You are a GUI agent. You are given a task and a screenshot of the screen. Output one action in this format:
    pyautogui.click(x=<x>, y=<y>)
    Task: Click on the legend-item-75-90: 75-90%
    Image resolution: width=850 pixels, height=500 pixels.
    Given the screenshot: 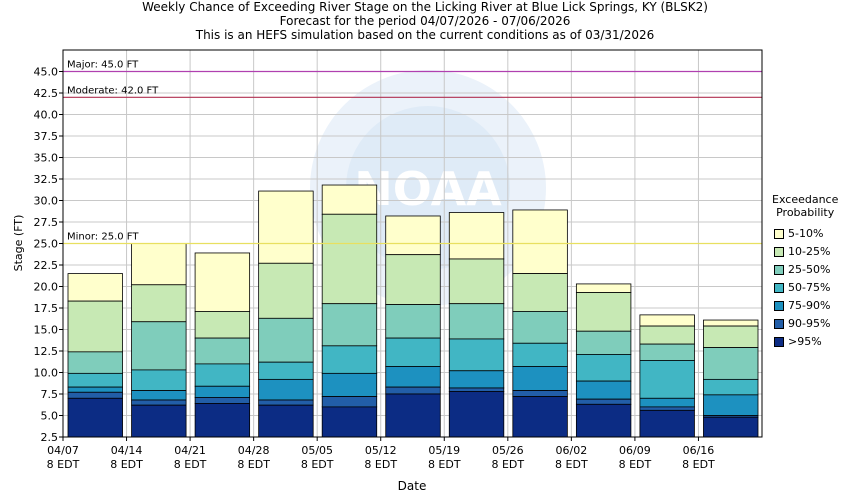 What is the action you would take?
    pyautogui.click(x=805, y=306)
    